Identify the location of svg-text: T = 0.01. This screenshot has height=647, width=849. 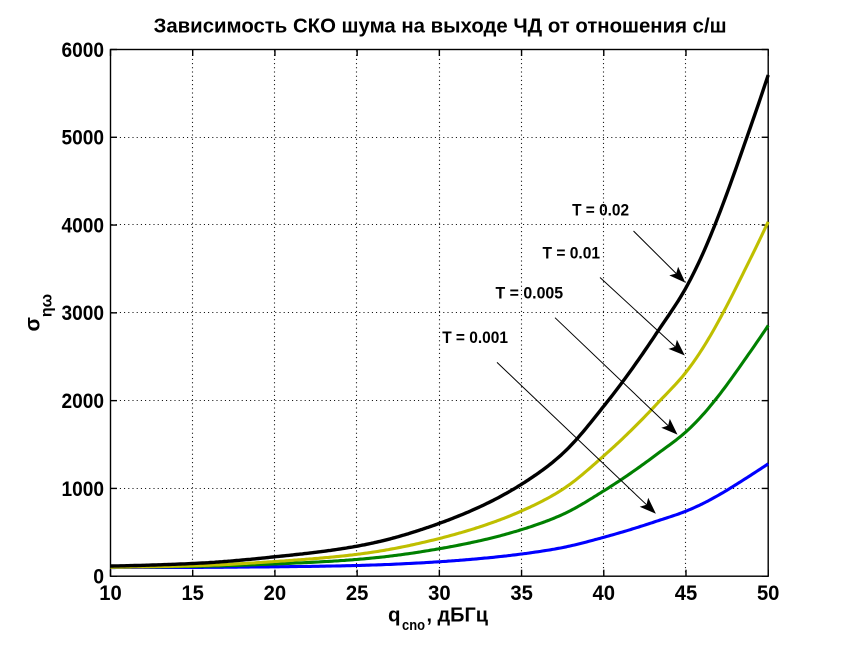
(572, 252).